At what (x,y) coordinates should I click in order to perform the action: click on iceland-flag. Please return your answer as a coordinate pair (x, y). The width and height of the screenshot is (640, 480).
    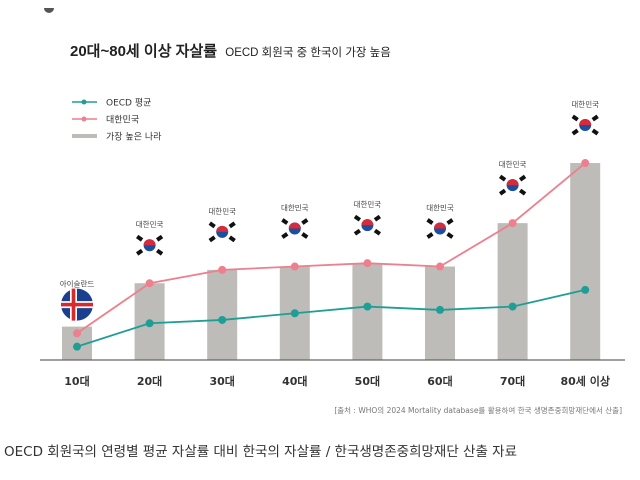
    Looking at the image, I should click on (77, 304).